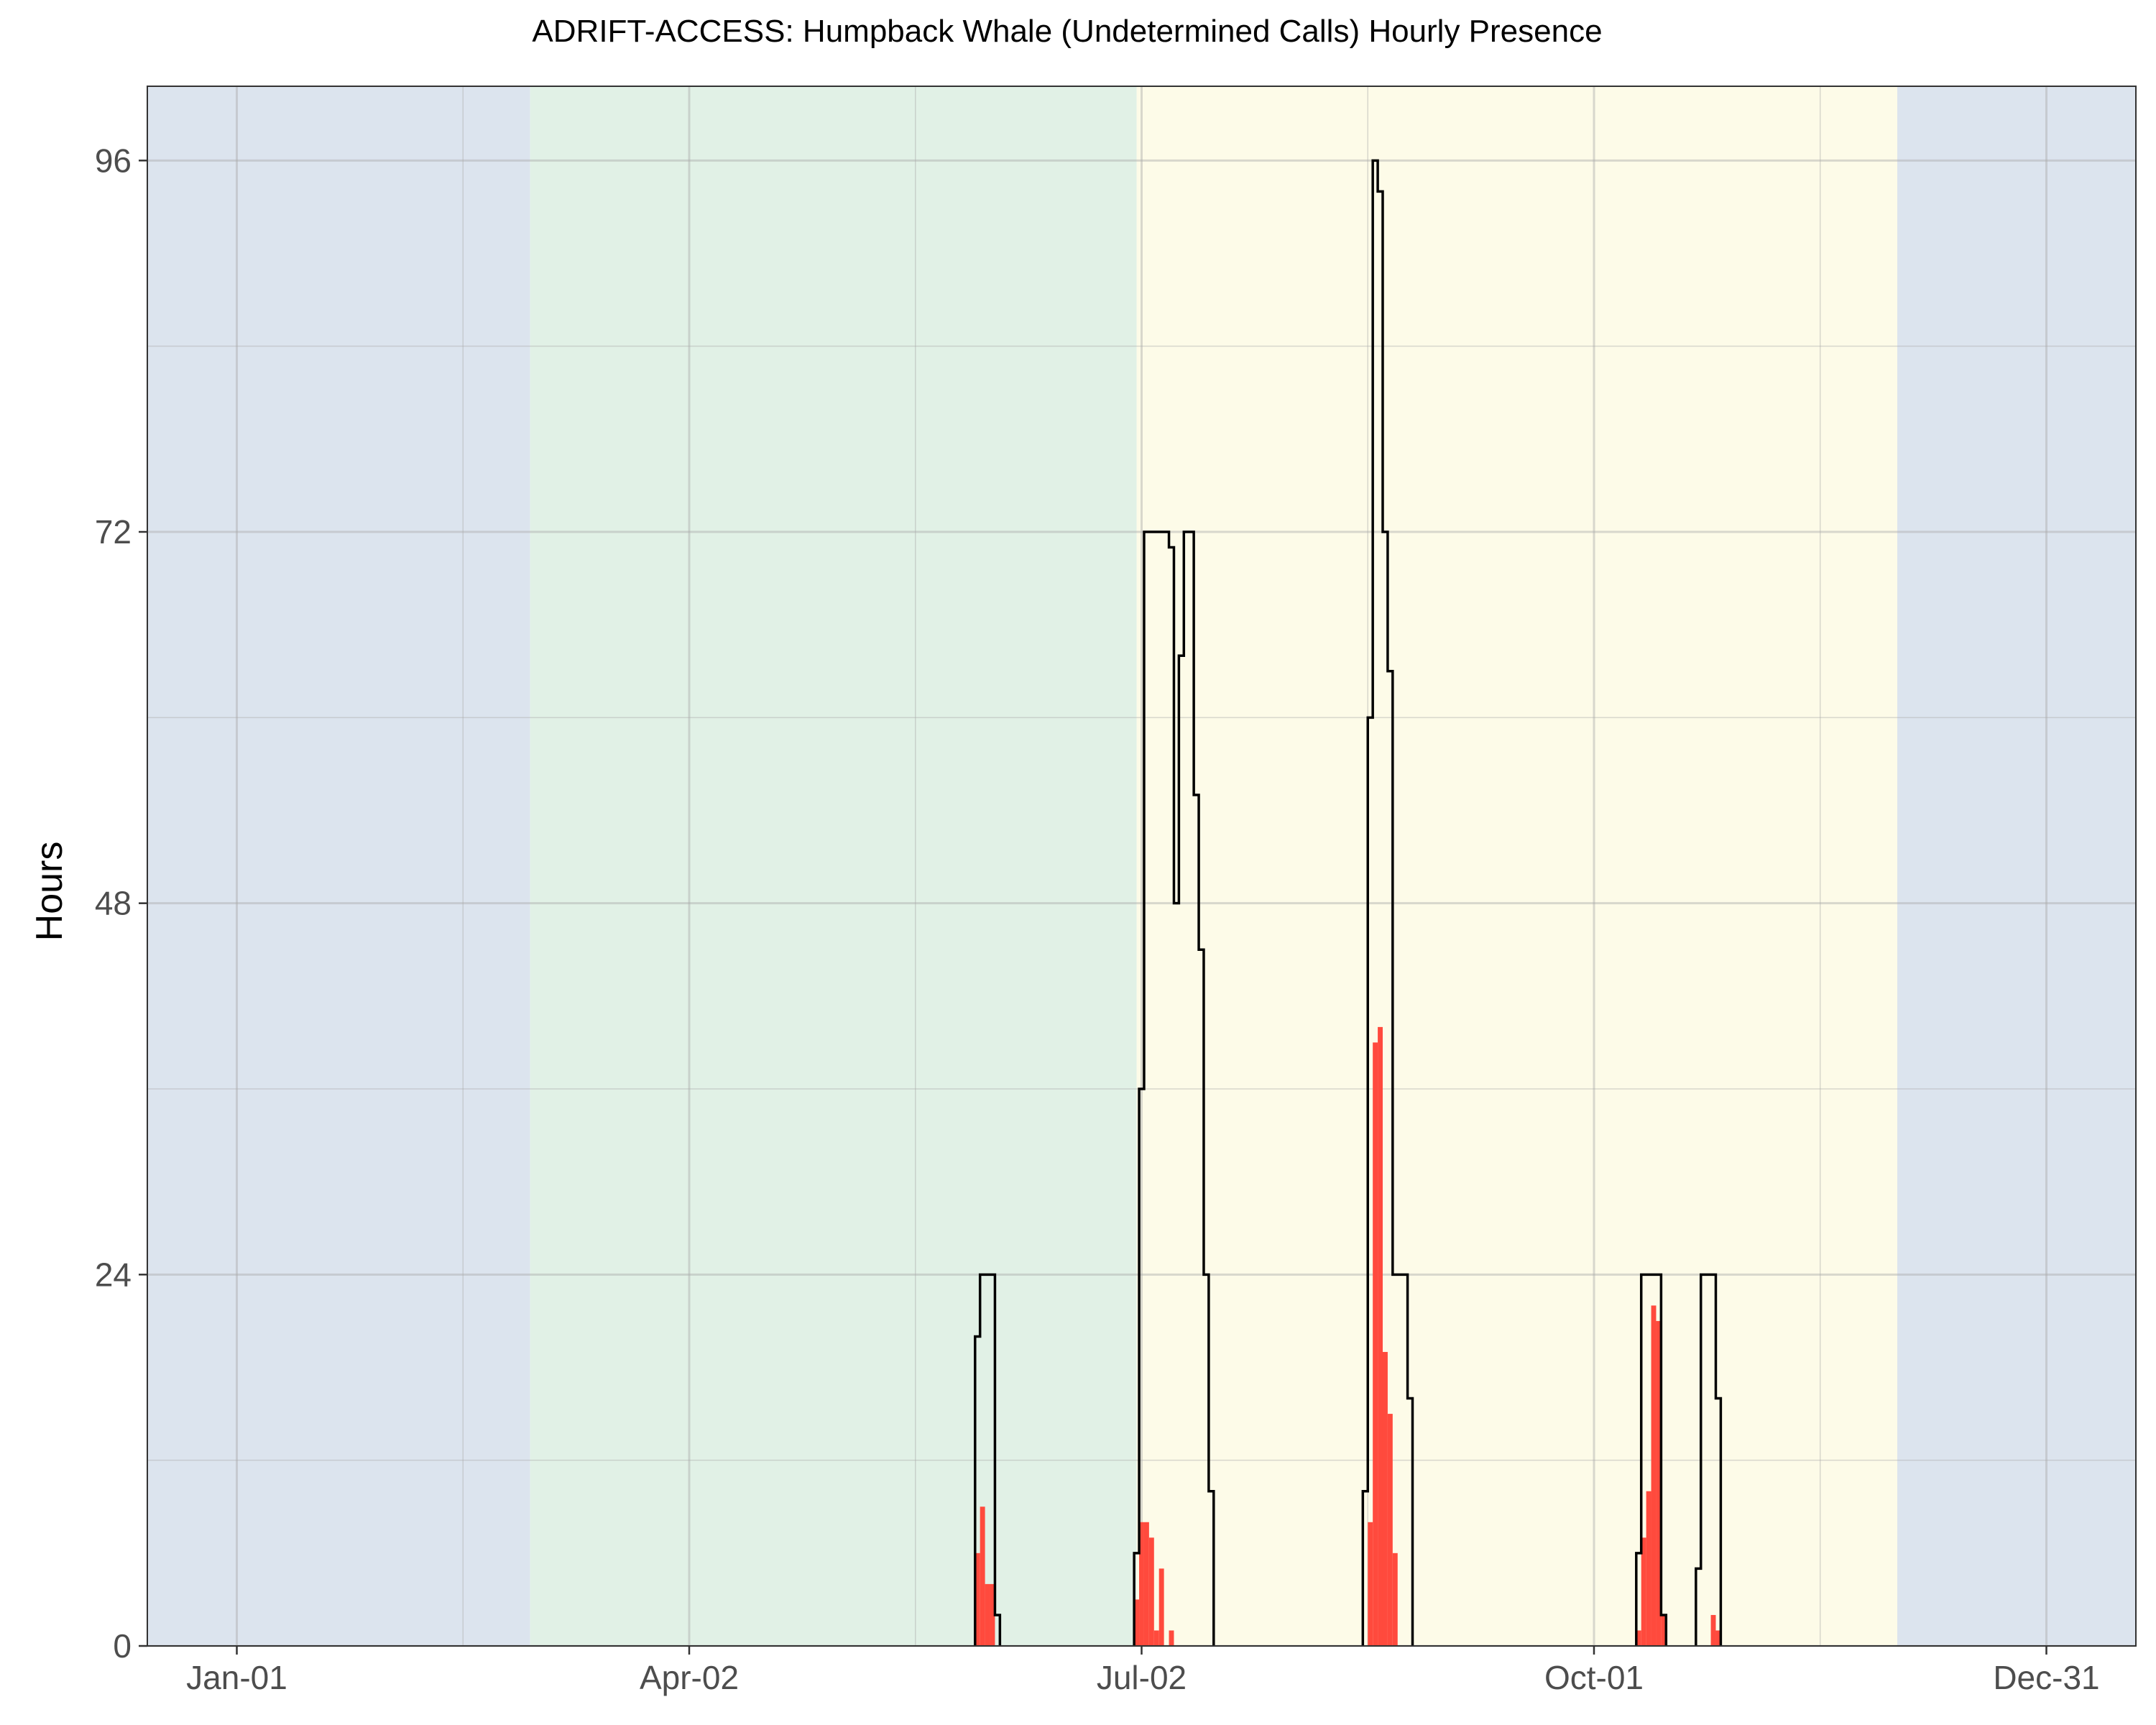  What do you see at coordinates (2046, 1677) in the screenshot?
I see `x-tick-label: Dec-31` at bounding box center [2046, 1677].